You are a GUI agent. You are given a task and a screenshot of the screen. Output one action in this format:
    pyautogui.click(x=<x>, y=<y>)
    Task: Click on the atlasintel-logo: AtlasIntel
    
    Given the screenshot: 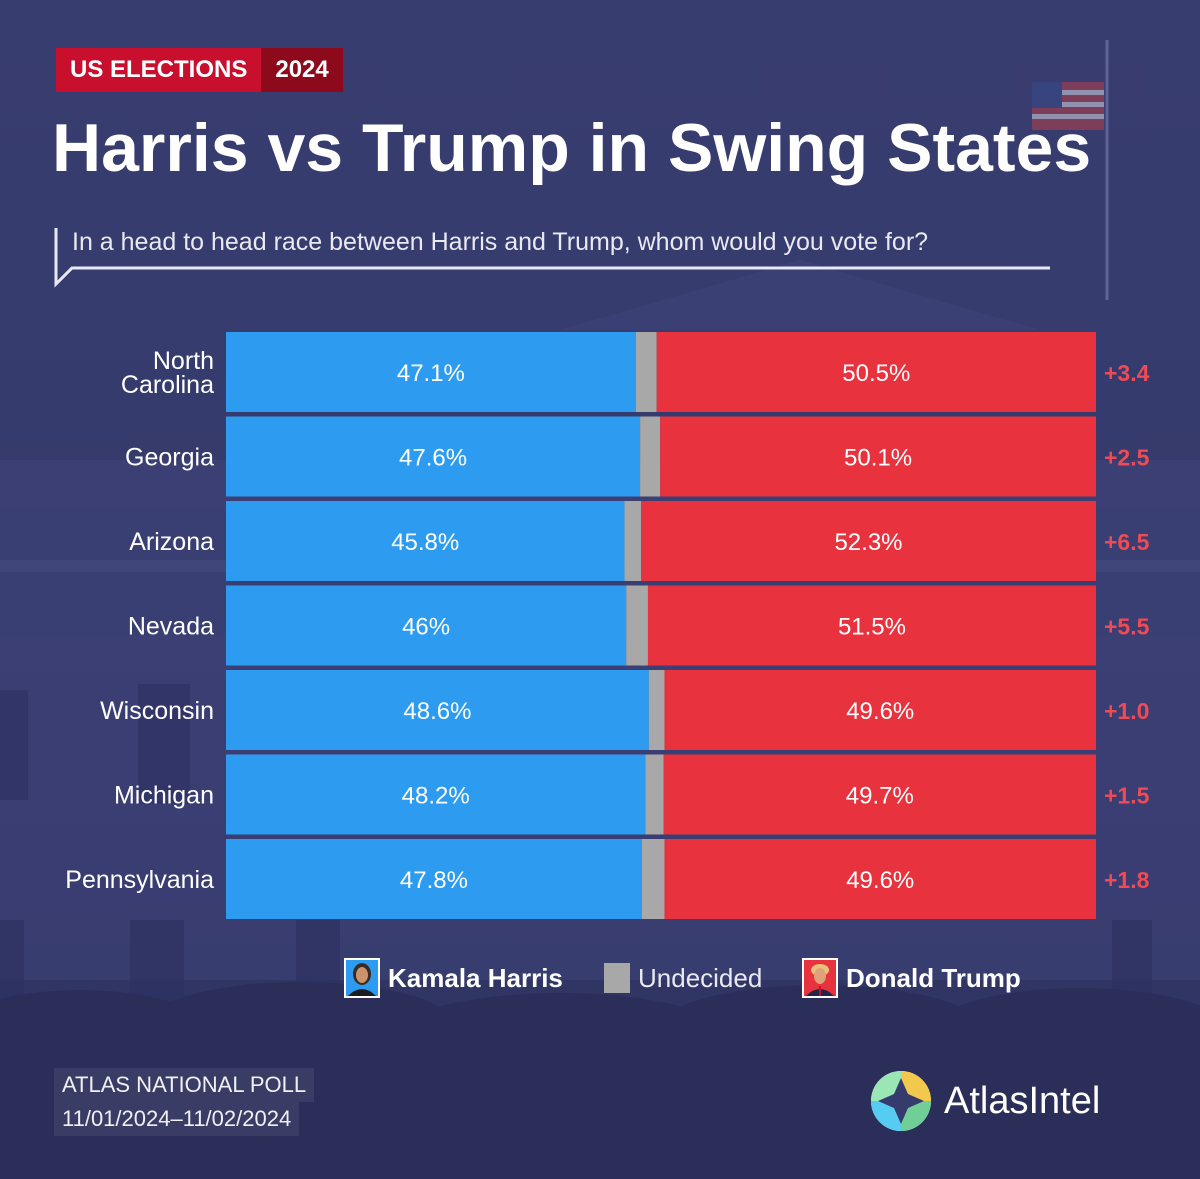 What is the action you would take?
    pyautogui.click(x=984, y=1101)
    